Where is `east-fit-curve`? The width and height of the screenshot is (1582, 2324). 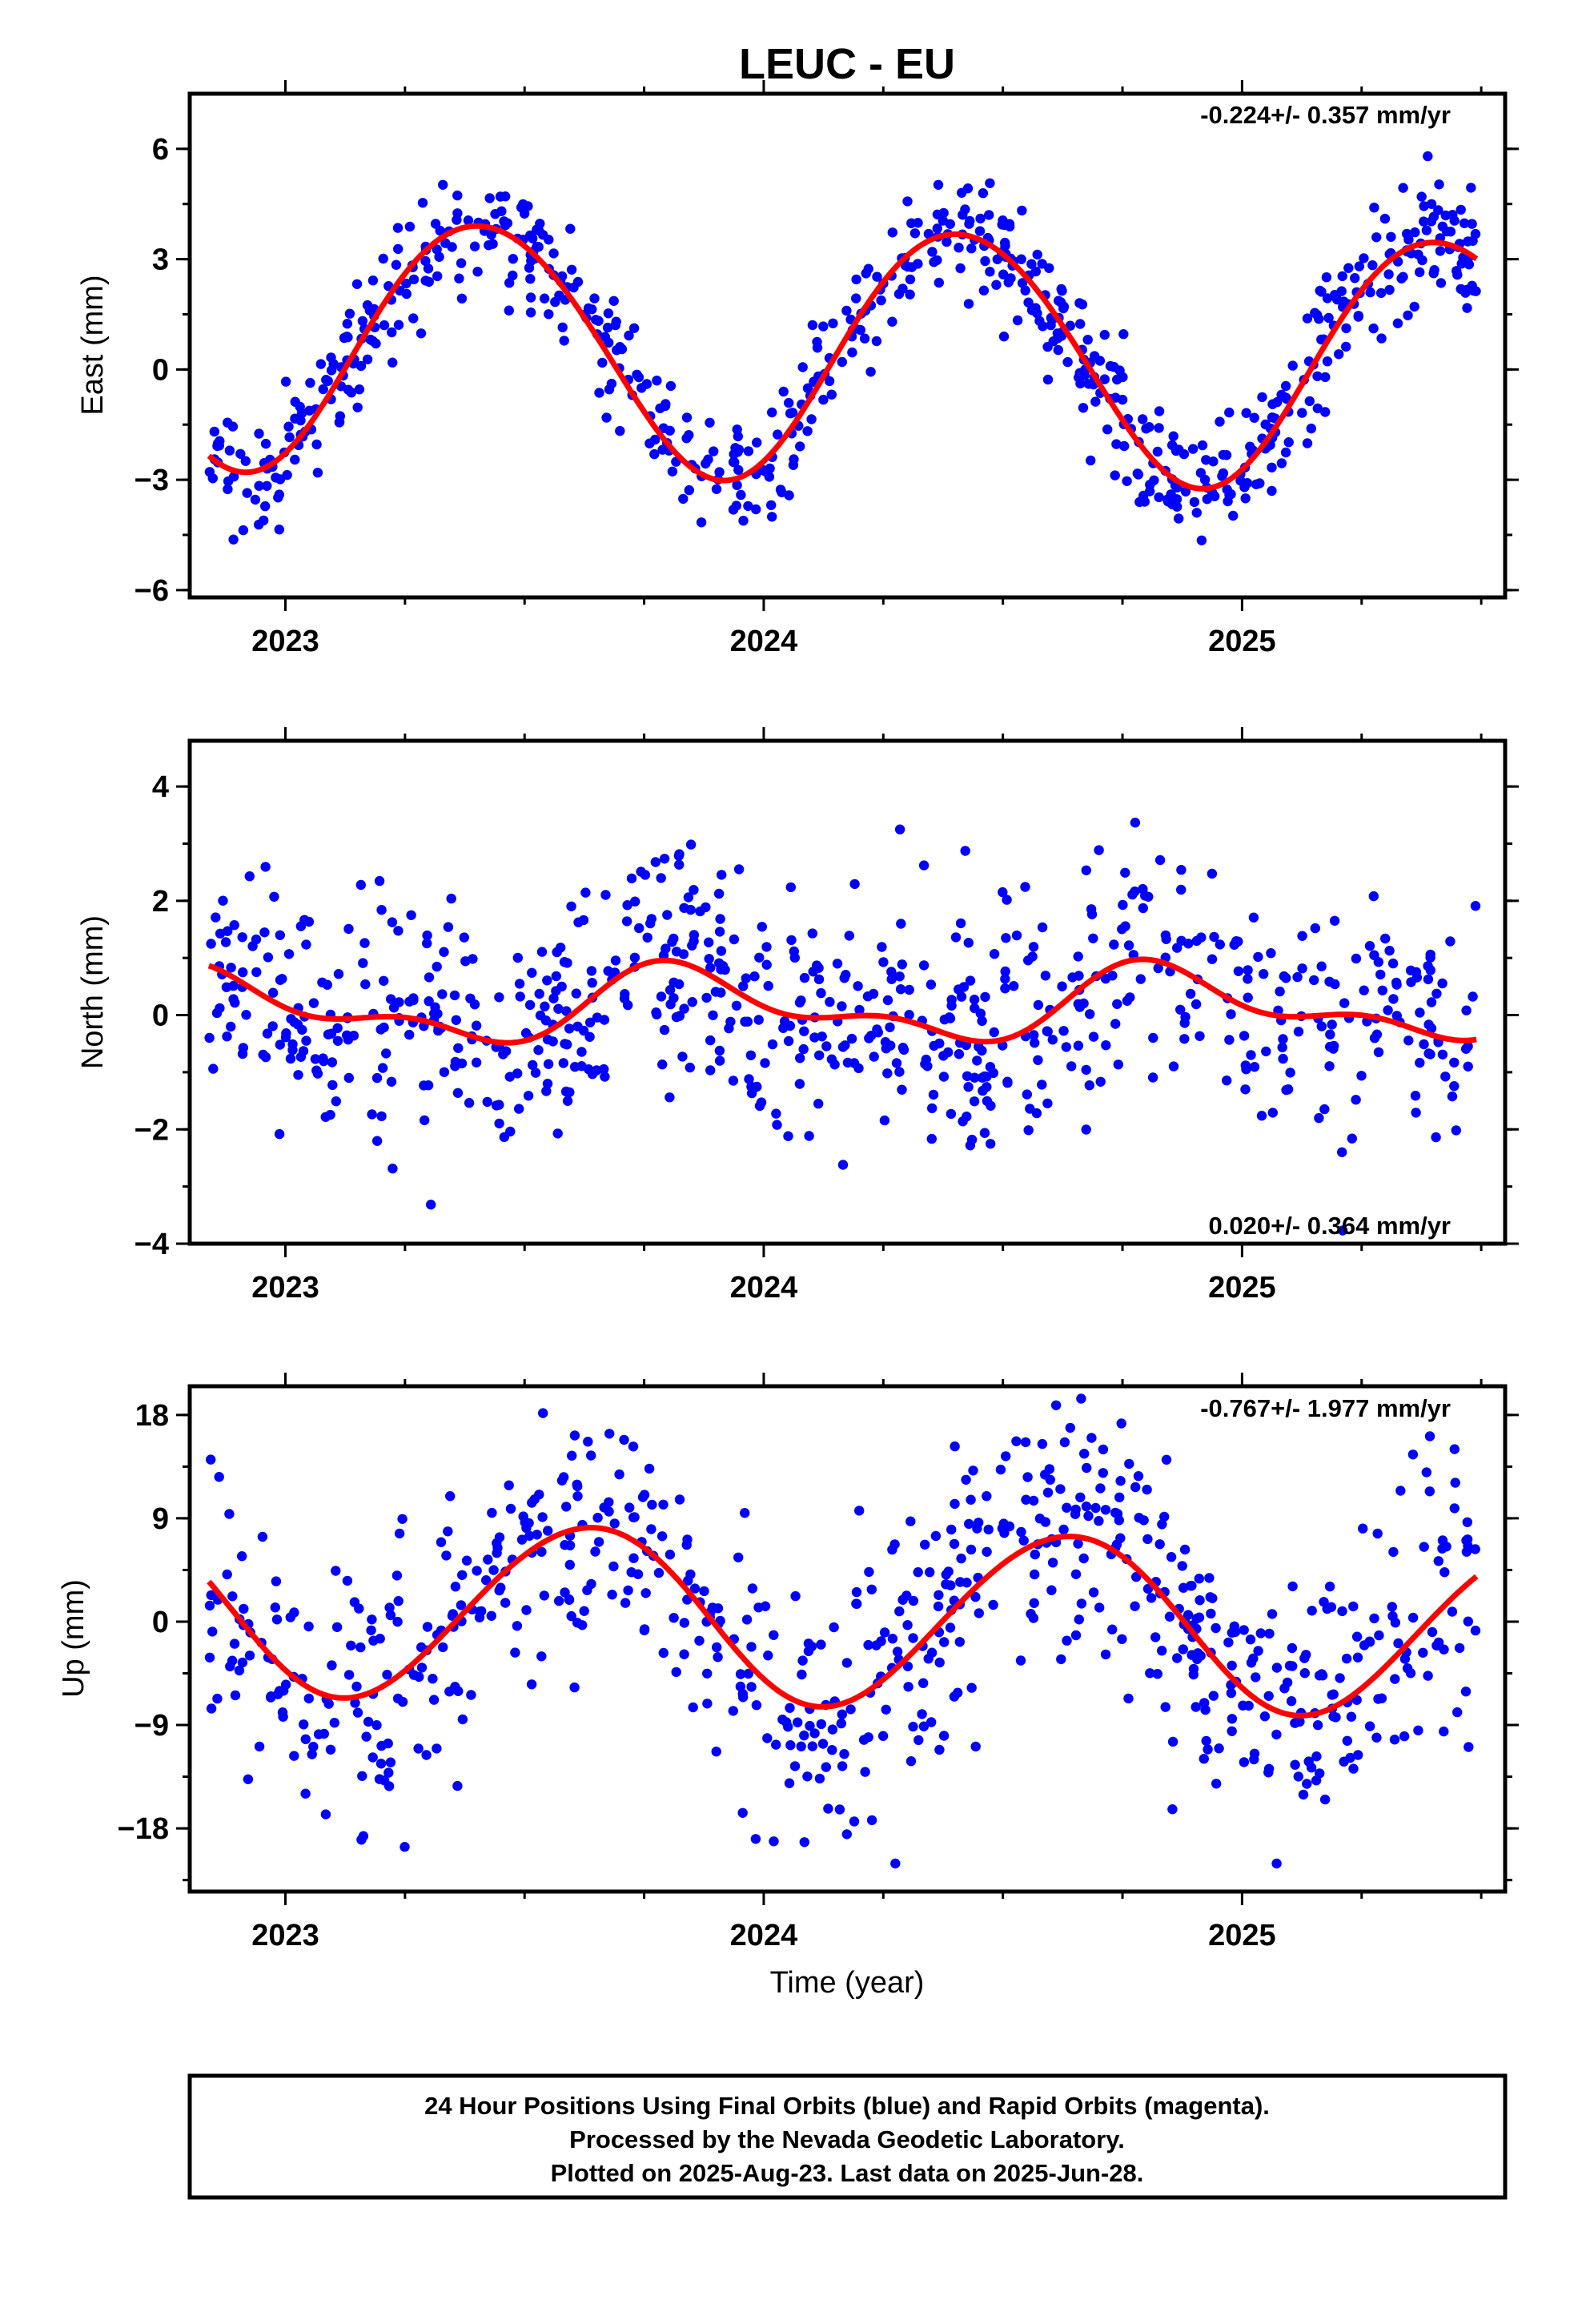 east-fit-curve is located at coordinates (843, 357).